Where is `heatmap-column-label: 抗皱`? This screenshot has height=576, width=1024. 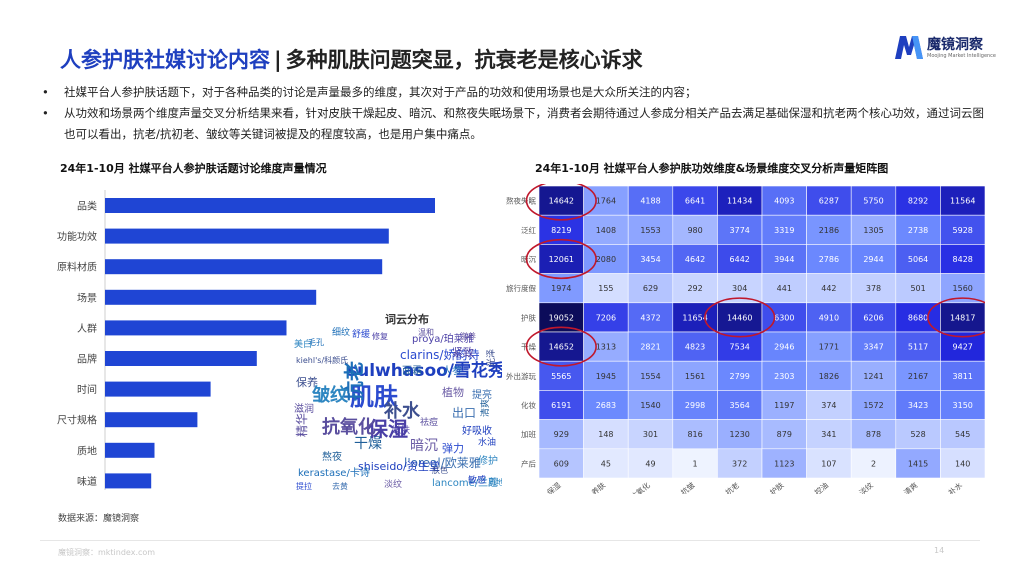 heatmap-column-label: 抗皱 is located at coordinates (687, 487).